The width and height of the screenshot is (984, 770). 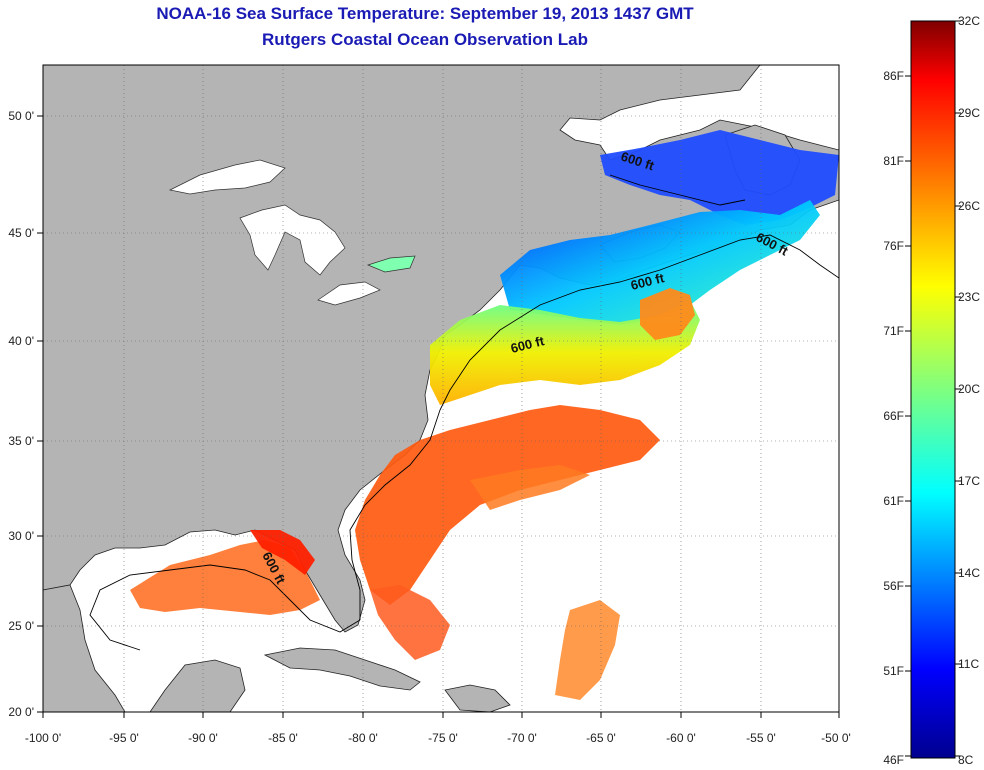 I want to click on lat-label-40: 40 0', so click(x=21, y=341).